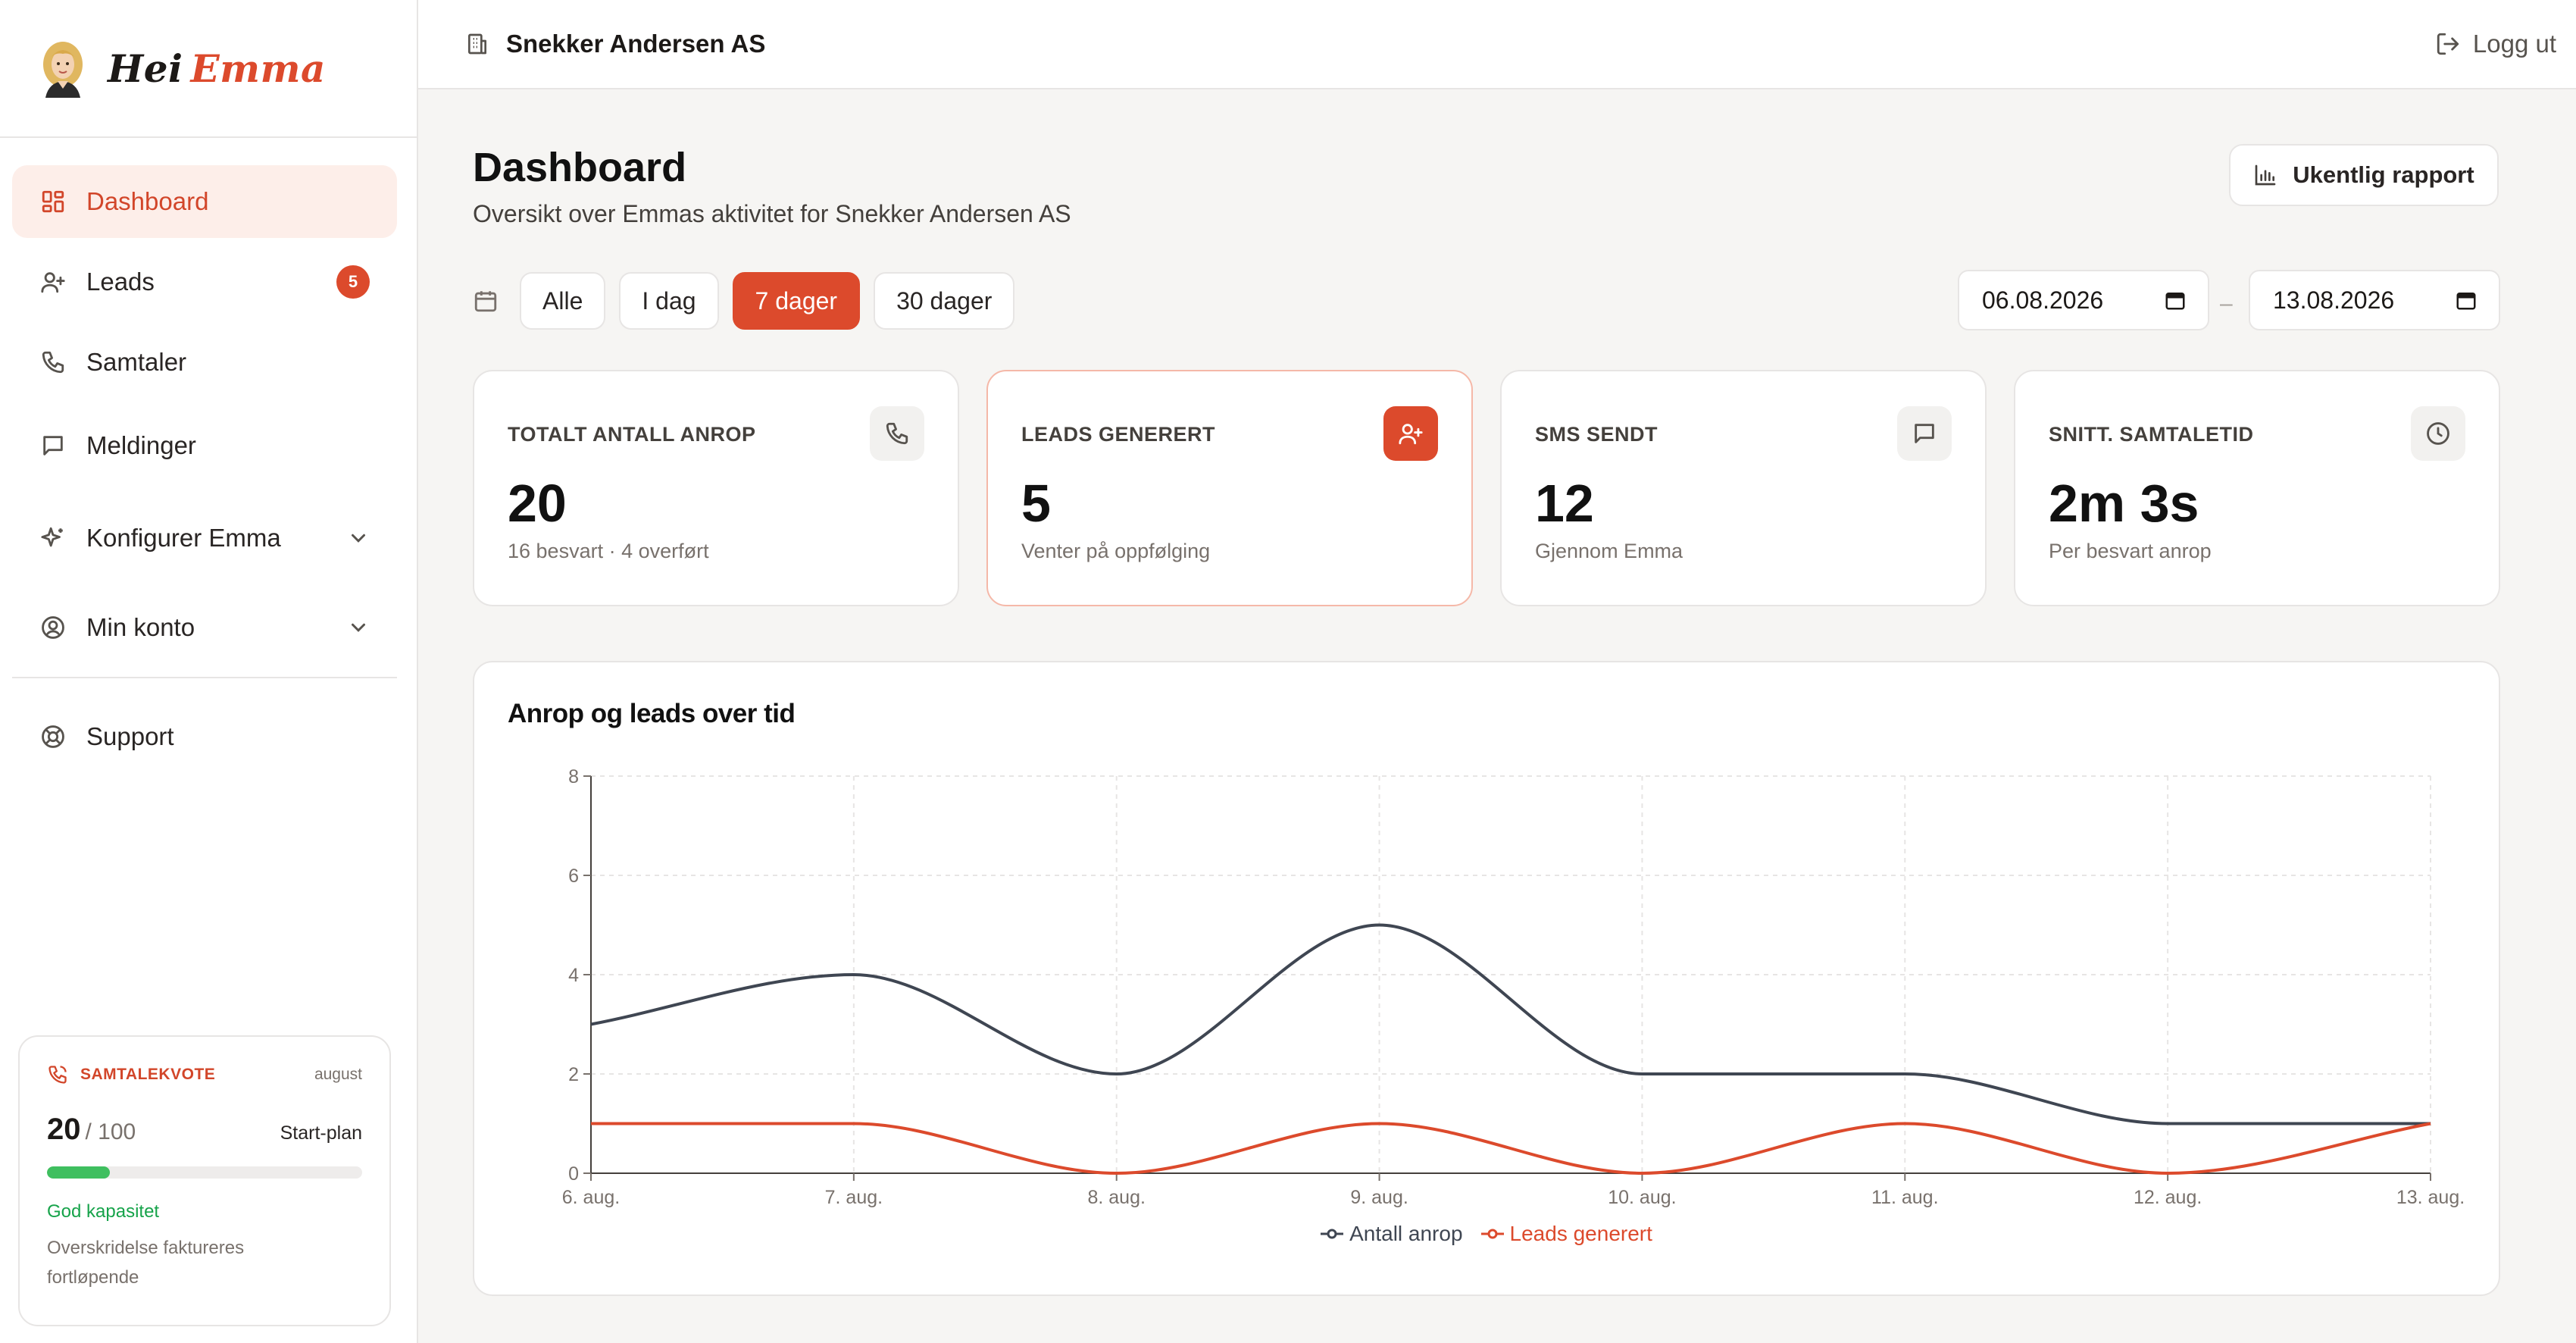  I want to click on y-tick-label: 6, so click(573, 876).